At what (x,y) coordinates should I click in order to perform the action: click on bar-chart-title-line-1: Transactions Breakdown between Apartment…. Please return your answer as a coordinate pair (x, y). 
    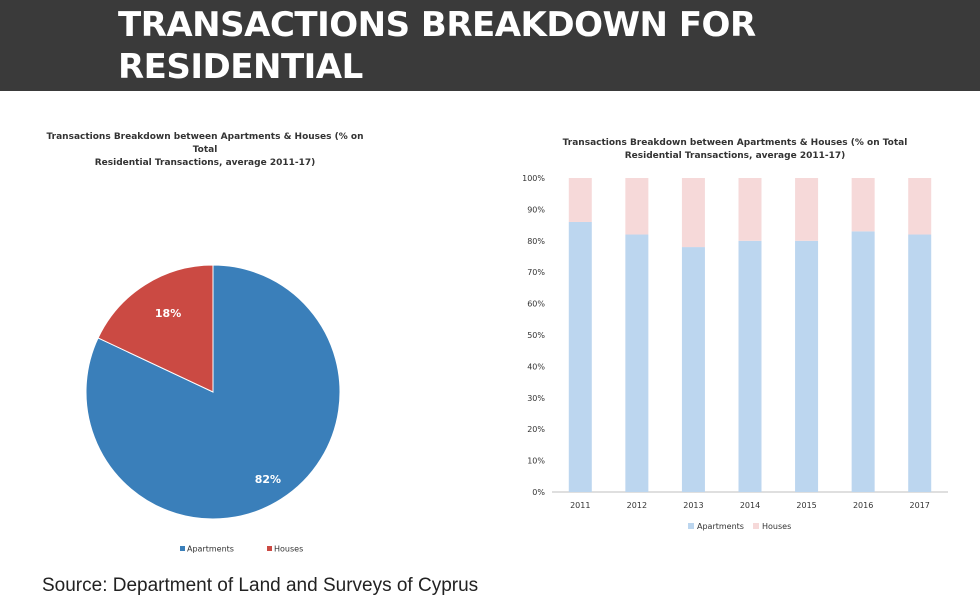
    Looking at the image, I should click on (735, 143).